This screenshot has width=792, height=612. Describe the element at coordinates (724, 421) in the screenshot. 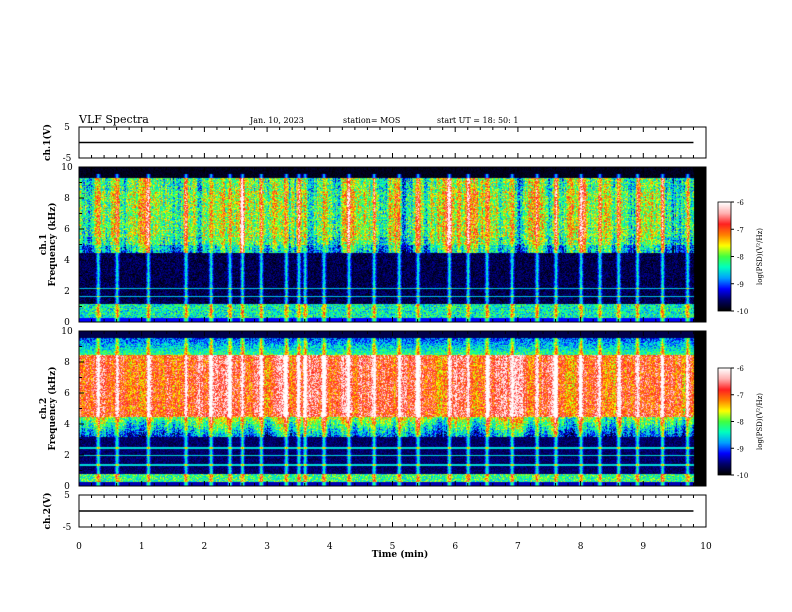

I see `ch2-colorbar-image` at that location.